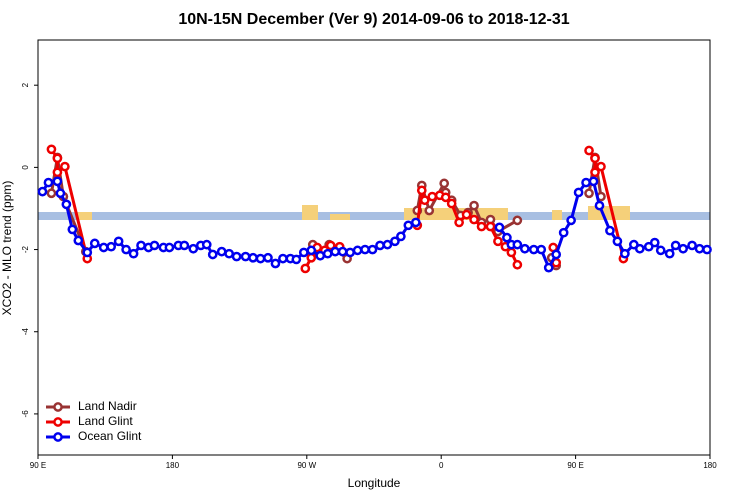 Image resolution: width=750 pixels, height=500 pixels. What do you see at coordinates (105, 421) in the screenshot?
I see `legend-label: Land Glint` at bounding box center [105, 421].